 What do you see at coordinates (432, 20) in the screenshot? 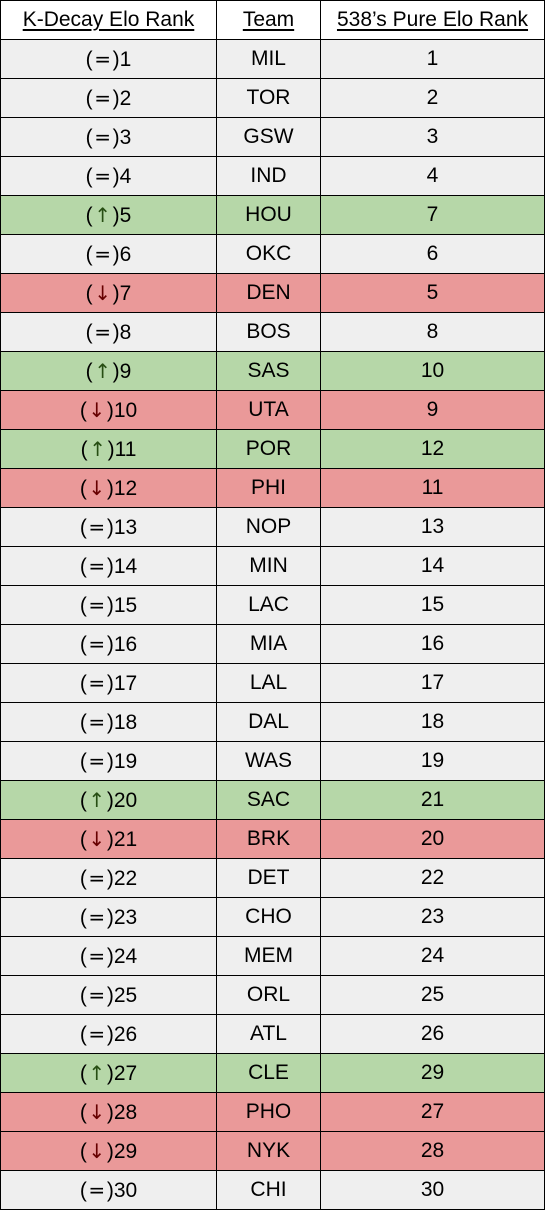
I see `header-pure-elo-rank: 538’s Pure Elo Rank` at bounding box center [432, 20].